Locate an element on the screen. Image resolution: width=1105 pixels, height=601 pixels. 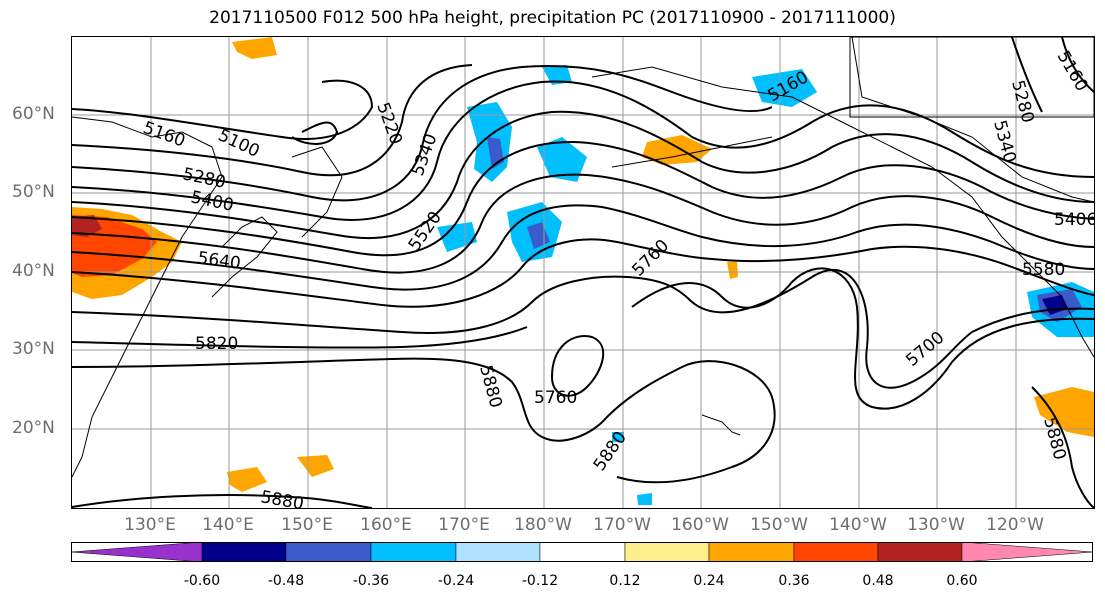
precip-negative-gulf is located at coordinates (784, 88).